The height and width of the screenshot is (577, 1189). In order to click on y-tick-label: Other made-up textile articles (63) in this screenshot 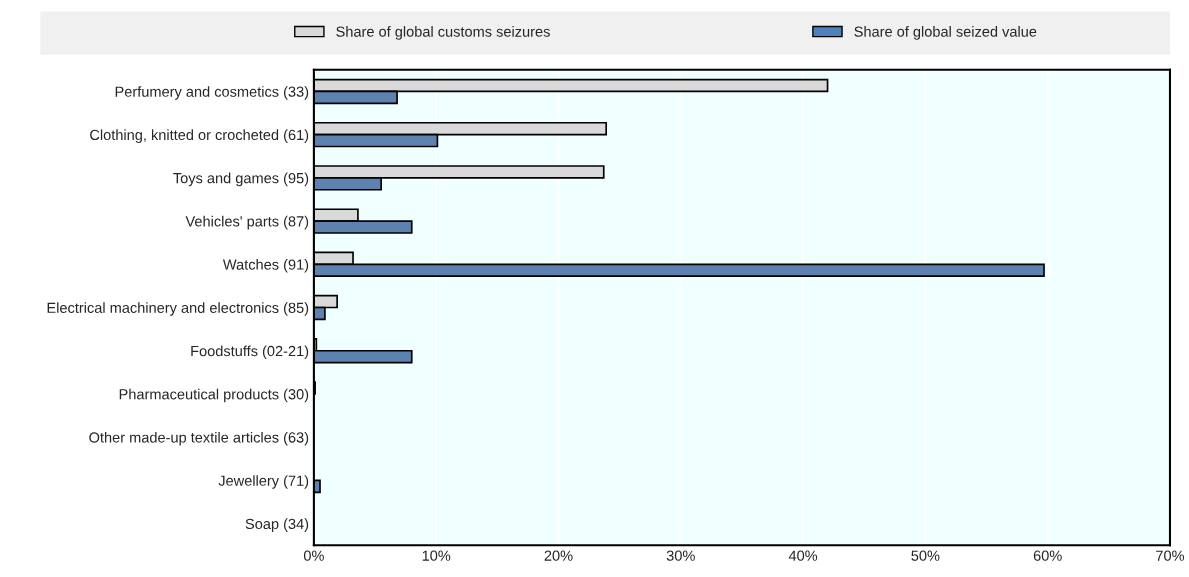, I will do `click(199, 438)`.